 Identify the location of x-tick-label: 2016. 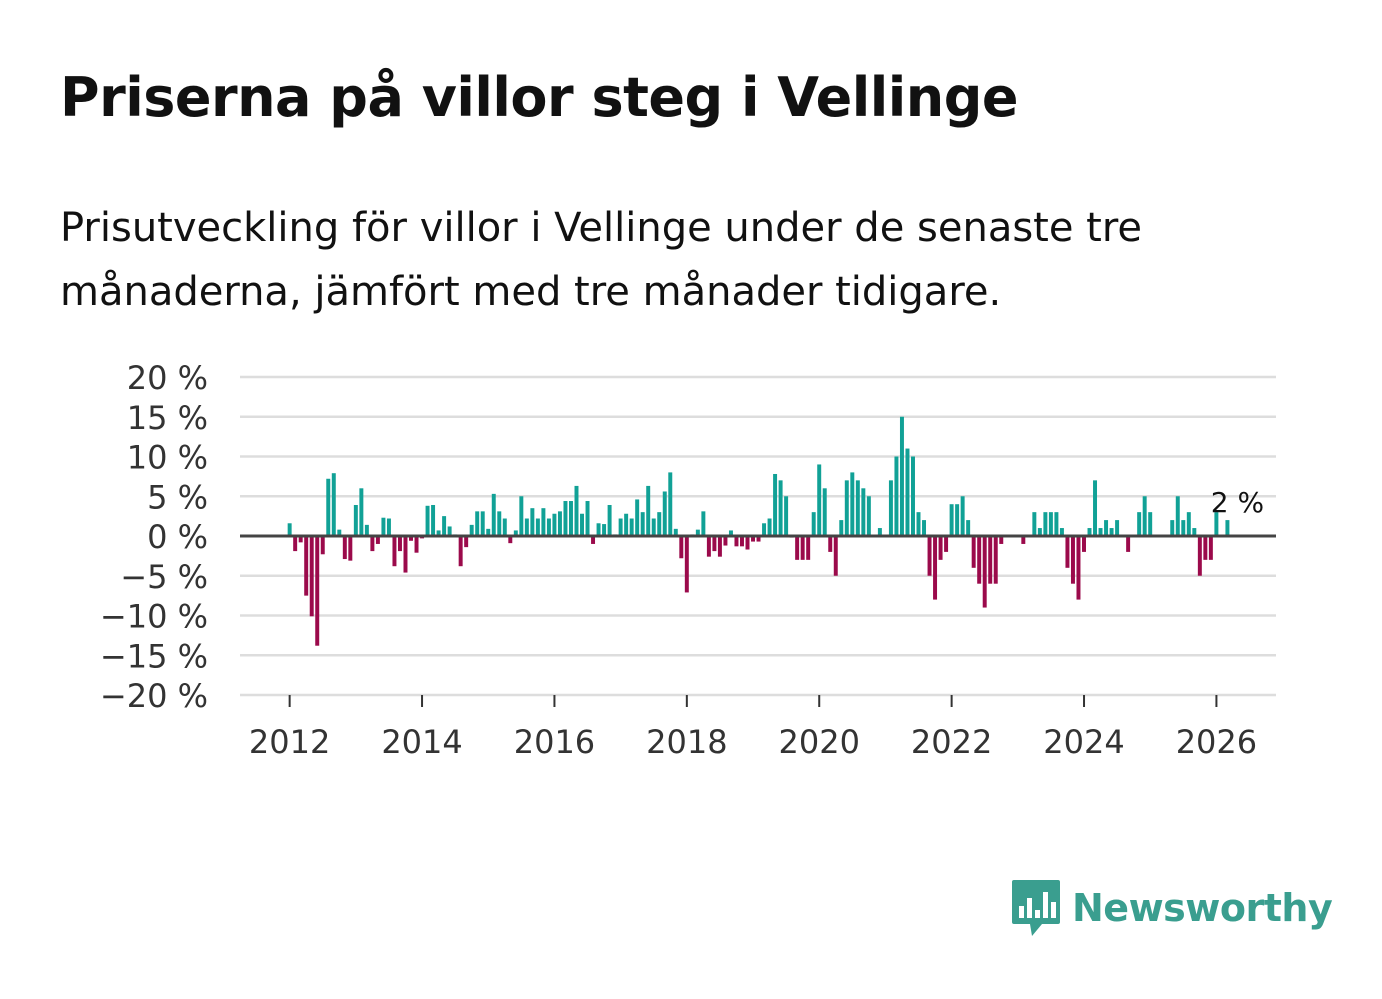
(554, 742).